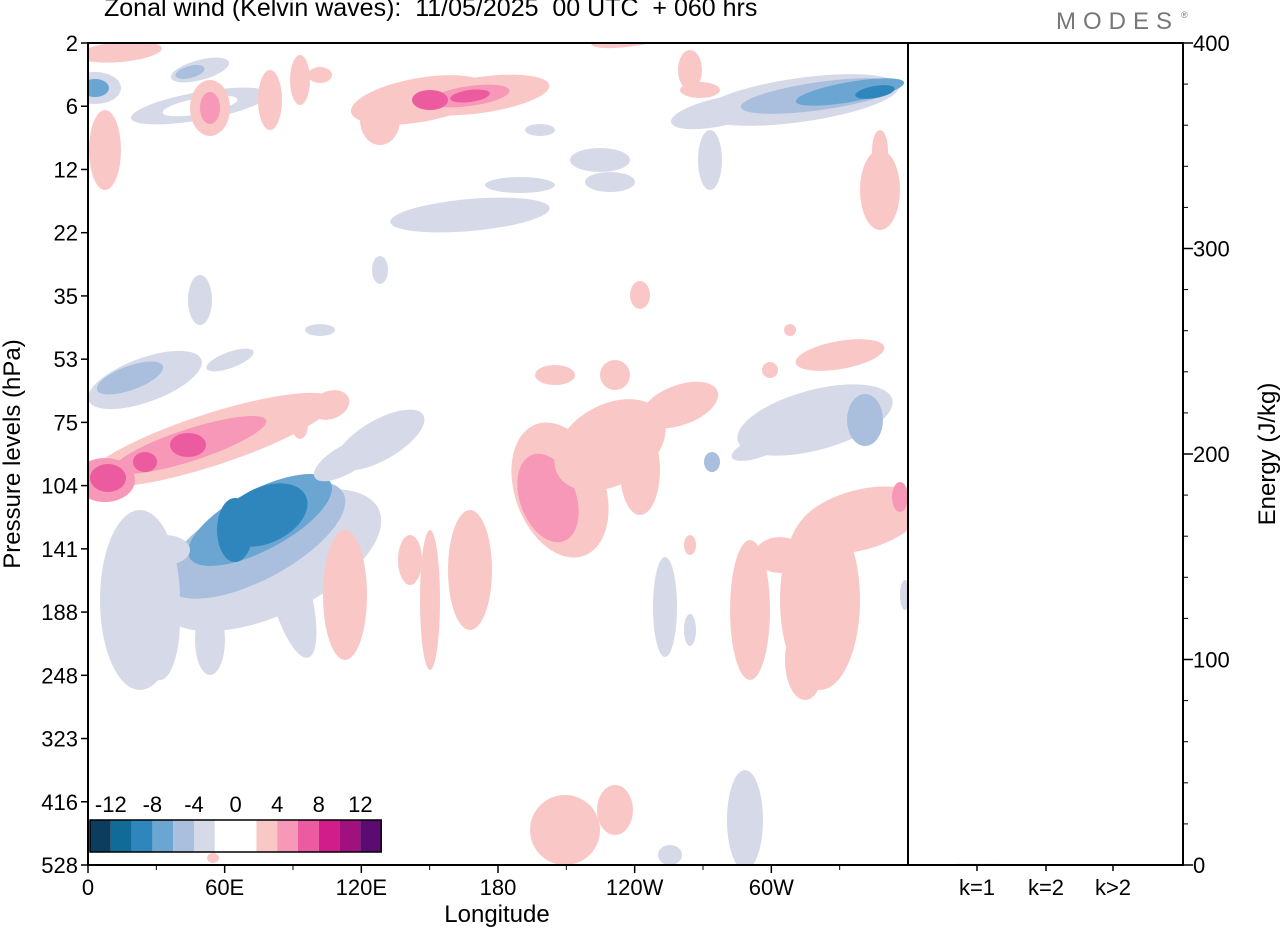 This screenshot has height=930, width=1280. Describe the element at coordinates (88, 887) in the screenshot. I see `x-tick-label: 0` at that location.